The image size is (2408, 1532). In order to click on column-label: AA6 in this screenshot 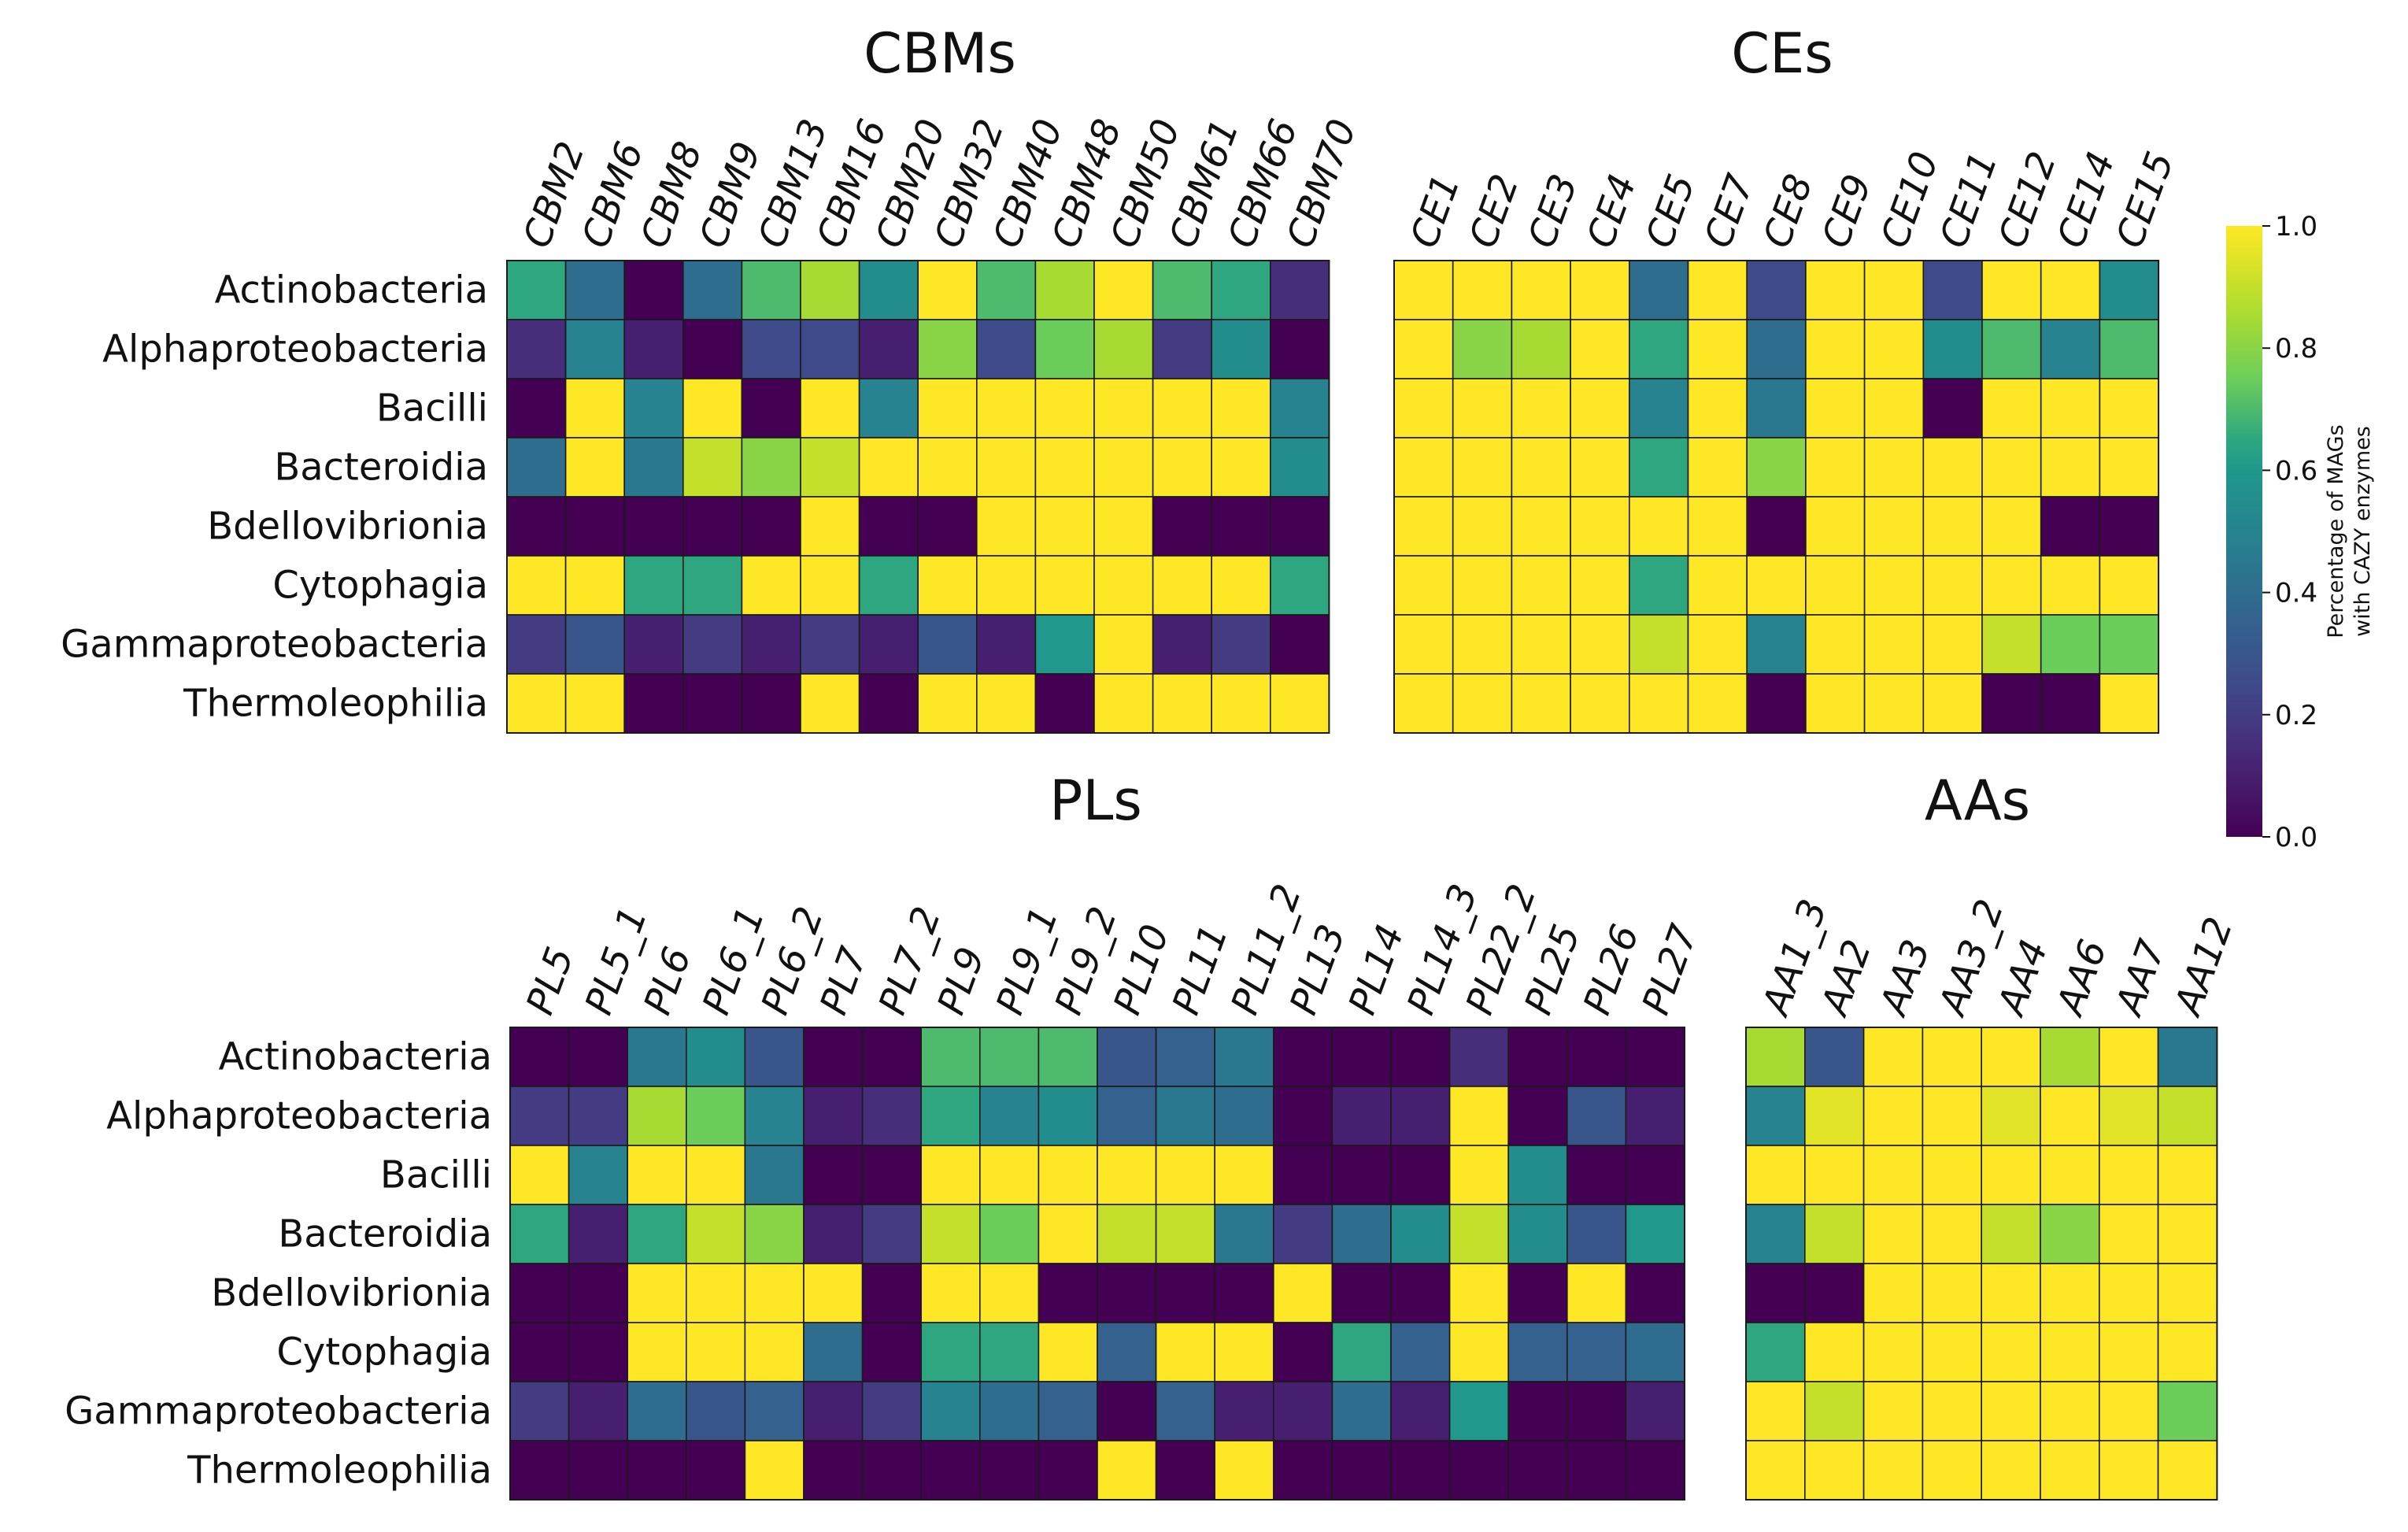, I will do `click(2081, 978)`.